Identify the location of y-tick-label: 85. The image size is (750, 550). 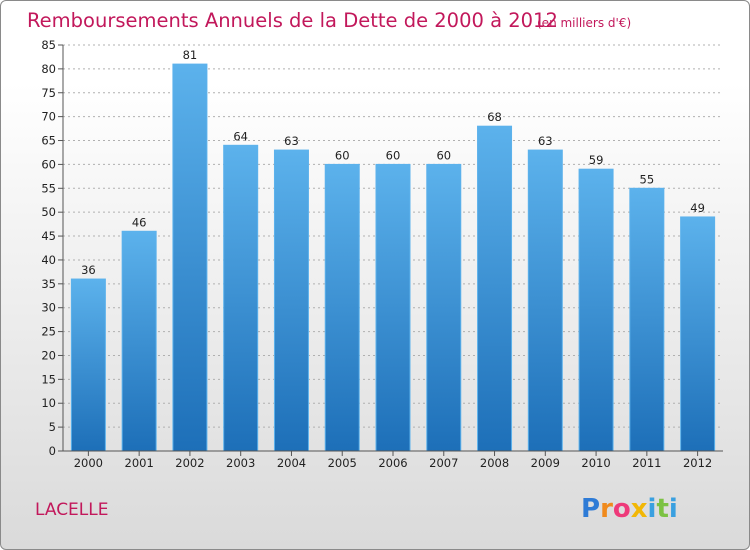
(48, 45).